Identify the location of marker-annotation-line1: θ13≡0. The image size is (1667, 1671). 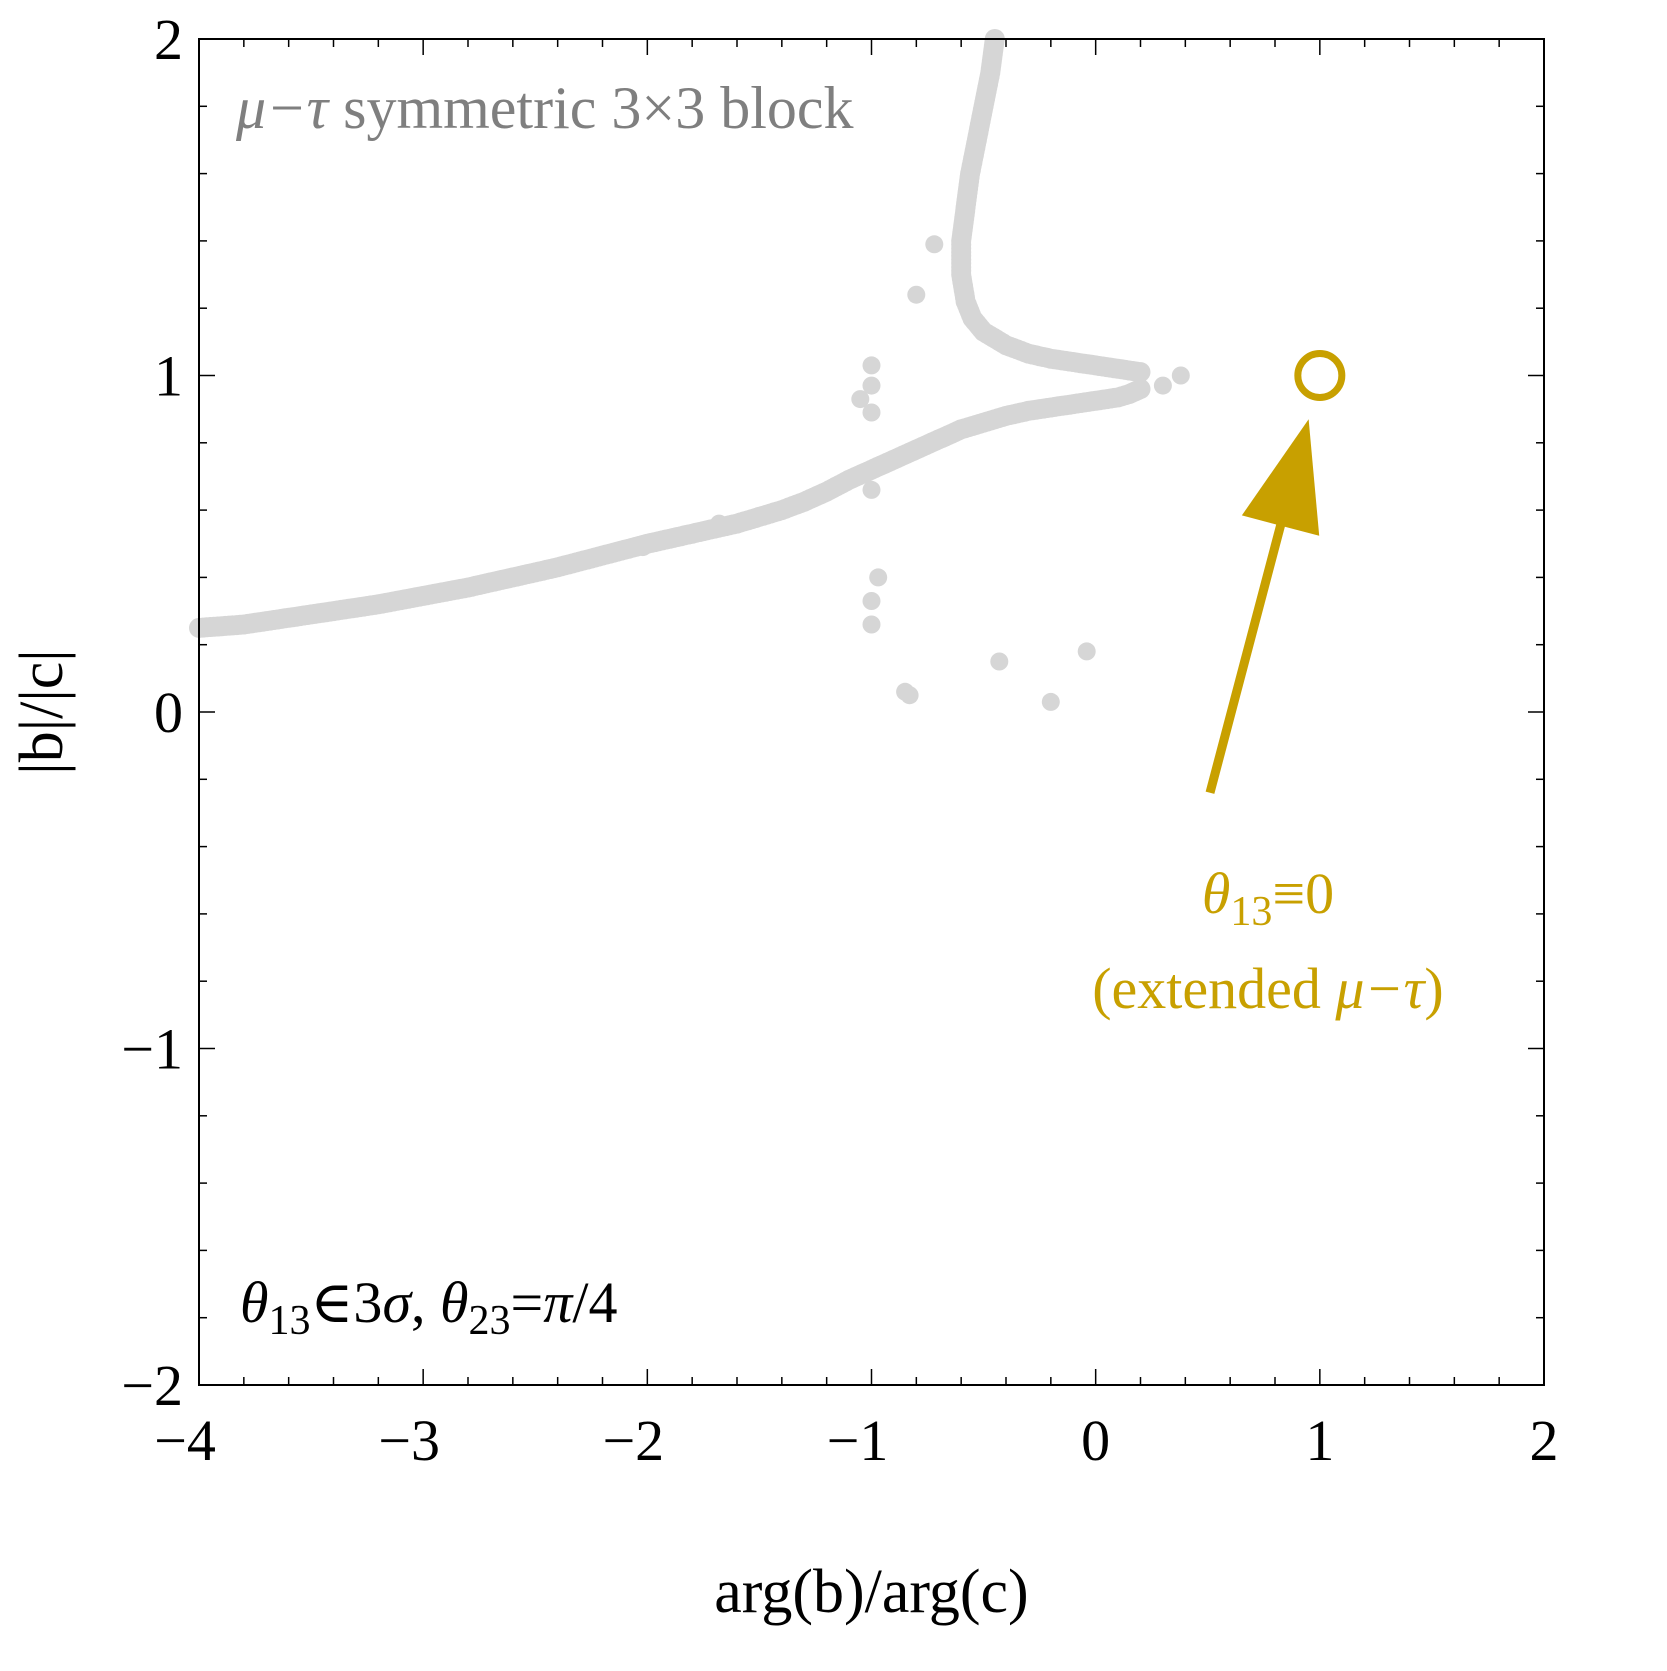
(1268, 898).